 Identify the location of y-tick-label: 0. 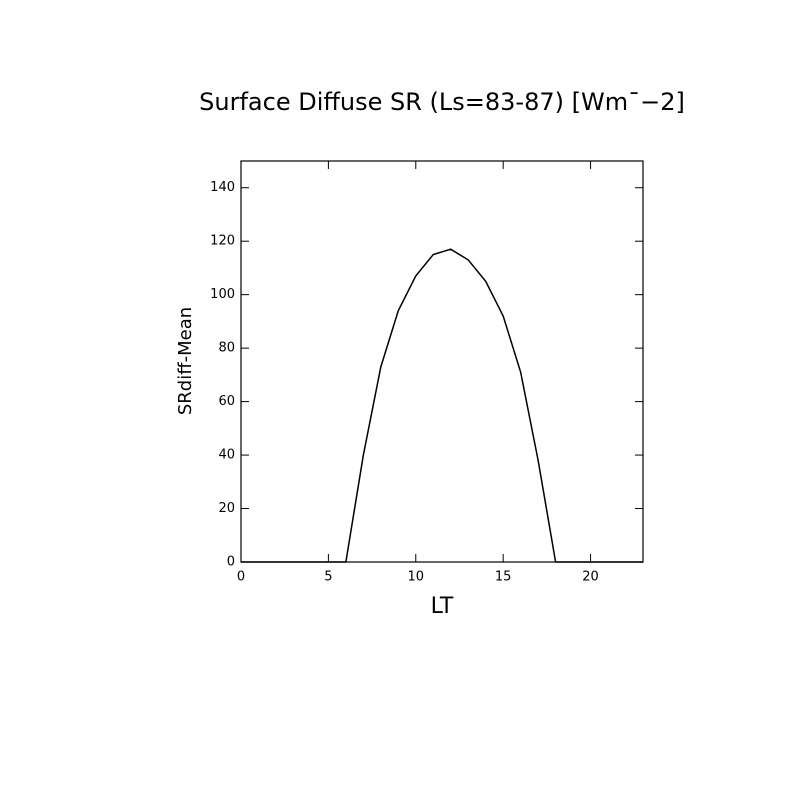
(231, 562).